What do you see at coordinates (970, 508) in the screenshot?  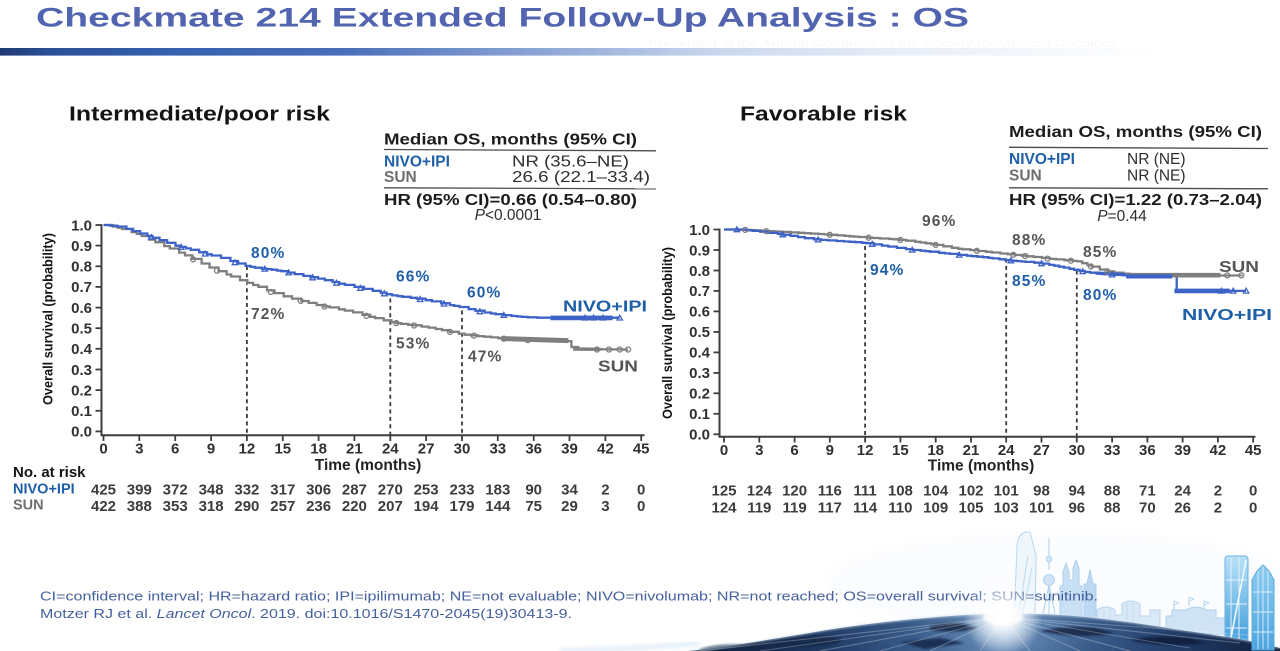 I see `svg-text: 105` at bounding box center [970, 508].